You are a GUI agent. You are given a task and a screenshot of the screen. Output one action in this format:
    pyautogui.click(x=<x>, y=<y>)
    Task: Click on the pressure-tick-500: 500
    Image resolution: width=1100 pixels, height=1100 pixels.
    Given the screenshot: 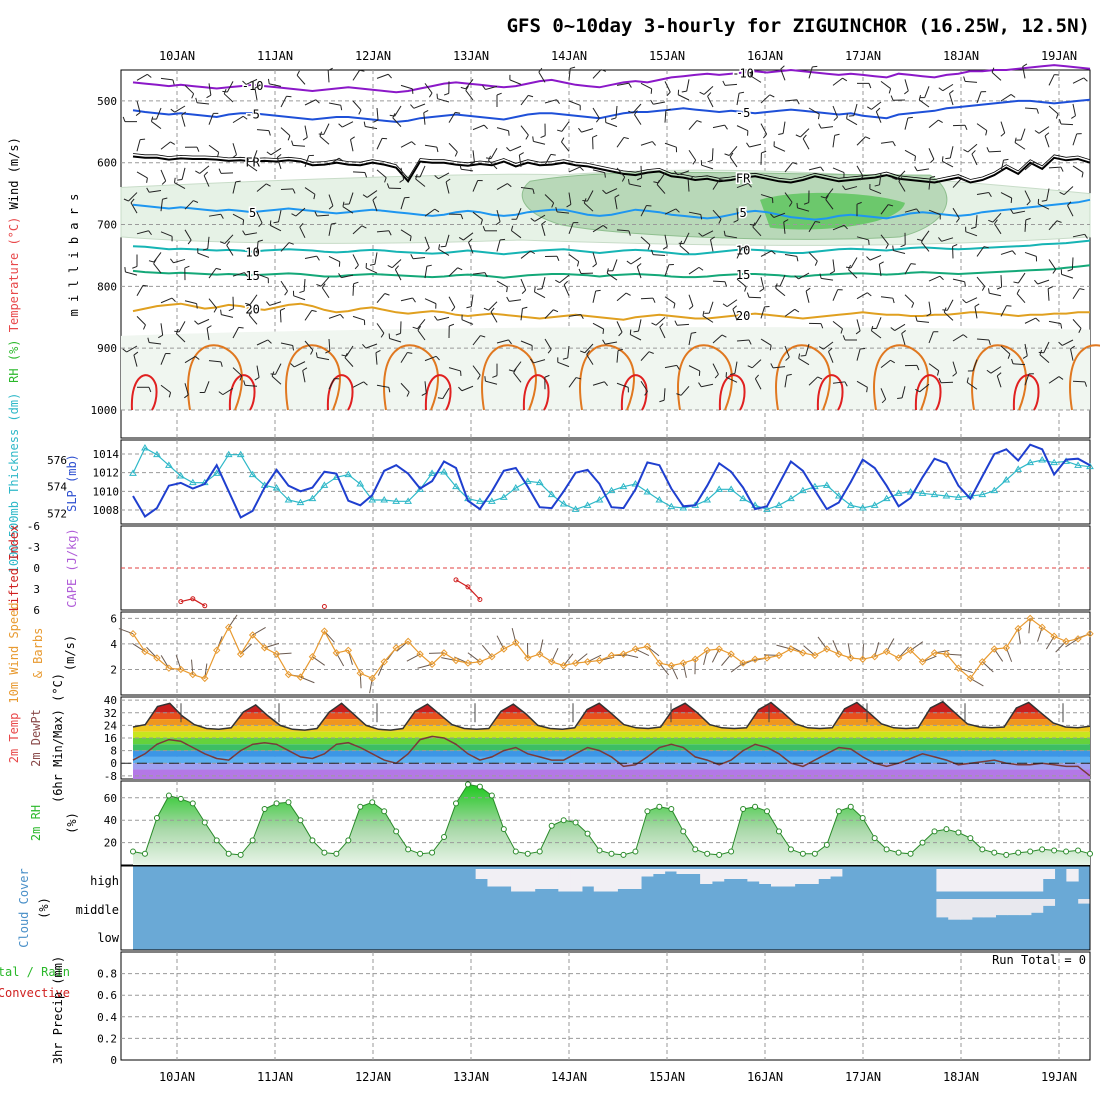 What is the action you would take?
    pyautogui.click(x=107, y=101)
    